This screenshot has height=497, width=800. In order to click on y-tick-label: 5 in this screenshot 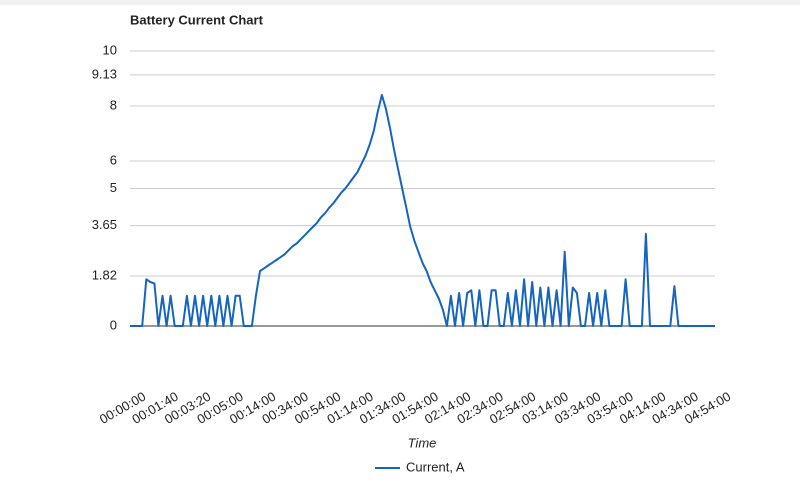, I will do `click(113, 187)`.